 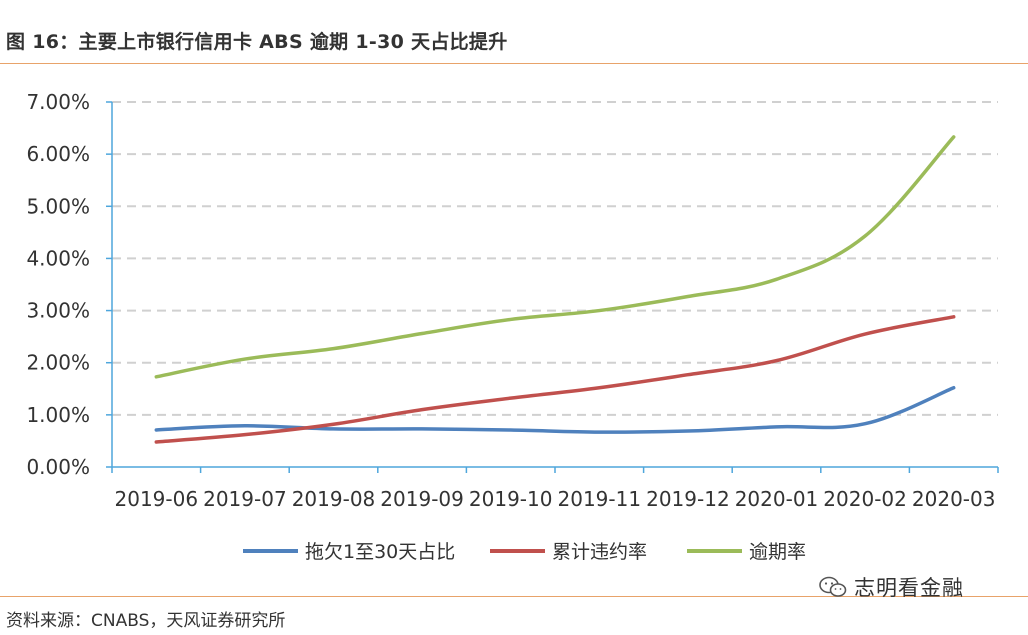 I want to click on title-divider, so click(x=514, y=63).